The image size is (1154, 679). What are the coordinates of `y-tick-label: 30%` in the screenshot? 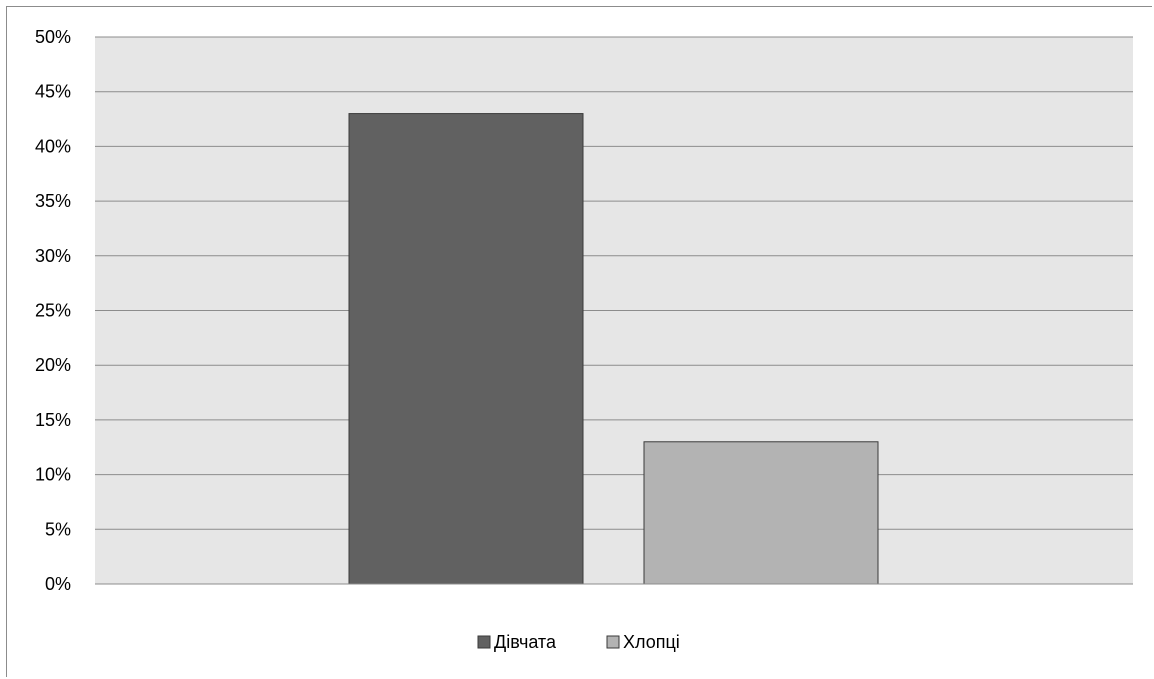 It's located at (53, 256).